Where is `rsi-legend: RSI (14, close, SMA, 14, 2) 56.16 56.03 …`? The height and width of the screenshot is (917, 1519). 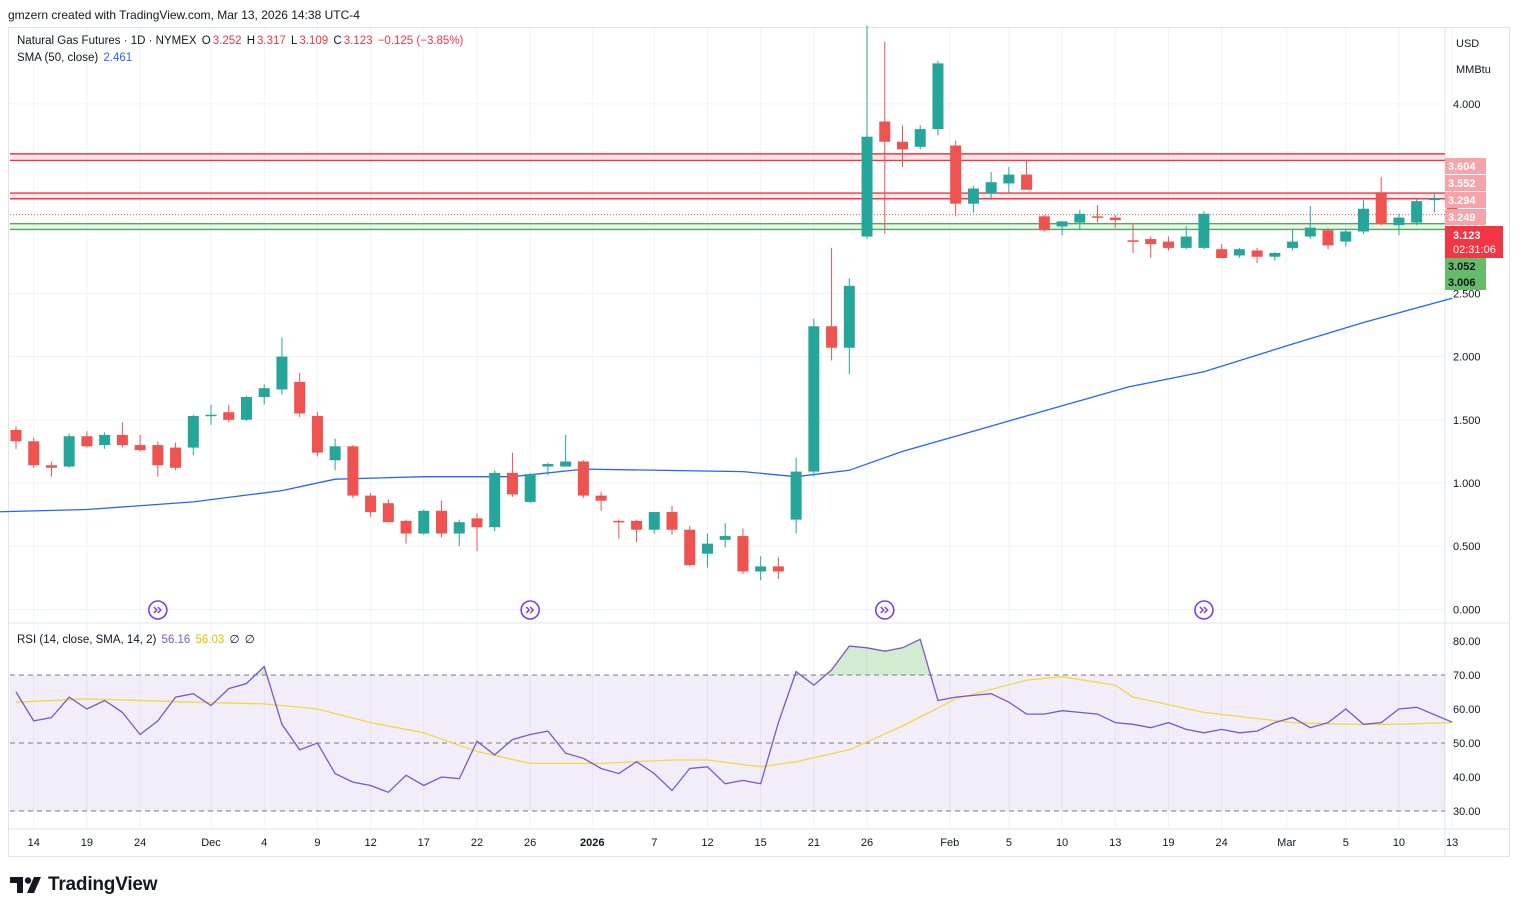
rsi-legend: RSI (14, close, SMA, 14, 2) 56.16 56.03 … is located at coordinates (137, 639).